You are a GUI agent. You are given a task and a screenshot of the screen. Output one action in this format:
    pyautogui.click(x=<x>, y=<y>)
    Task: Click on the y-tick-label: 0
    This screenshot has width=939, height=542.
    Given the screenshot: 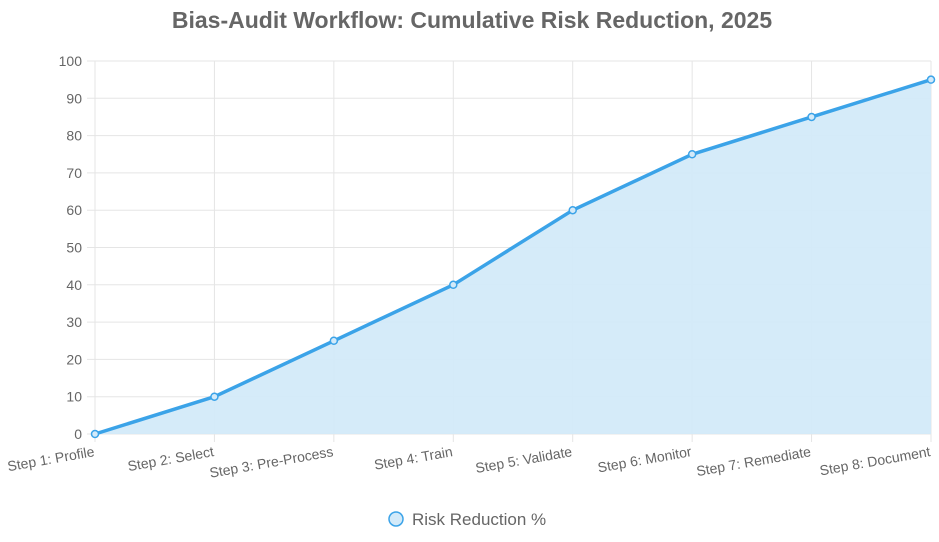 What is the action you would take?
    pyautogui.click(x=78, y=434)
    